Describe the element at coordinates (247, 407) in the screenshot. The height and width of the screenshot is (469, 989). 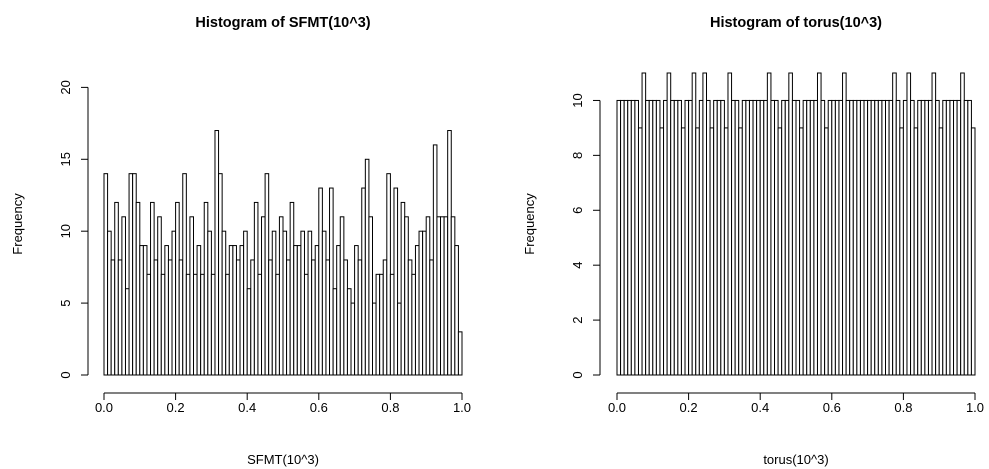
I see `sfmt-x-tick-label: 0.4` at that location.